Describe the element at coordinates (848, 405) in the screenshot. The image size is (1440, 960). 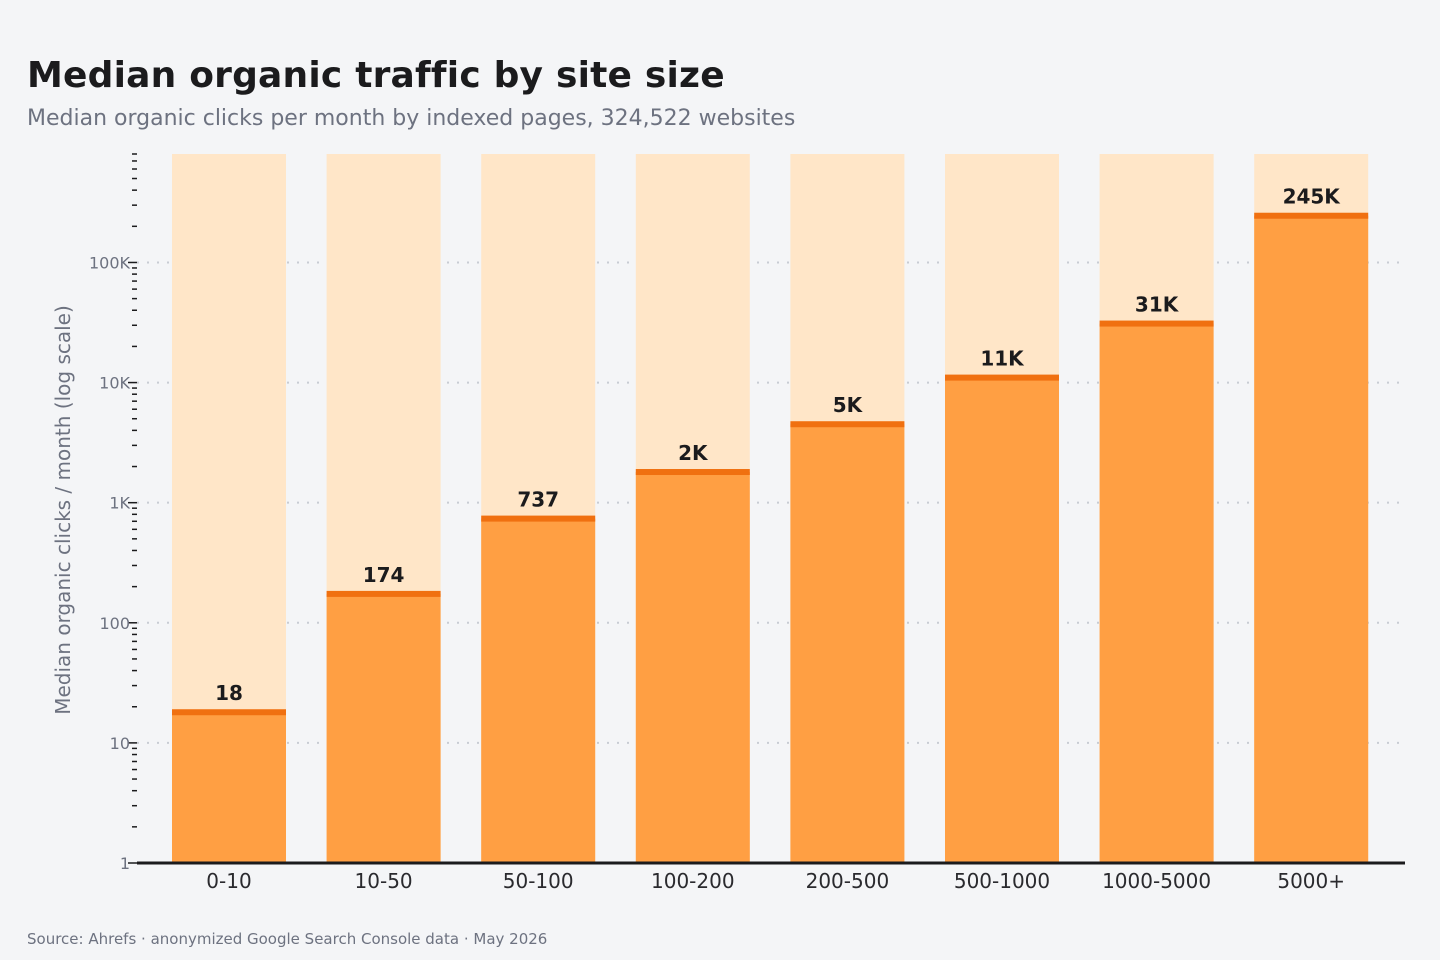
I see `data-label: 5K` at that location.